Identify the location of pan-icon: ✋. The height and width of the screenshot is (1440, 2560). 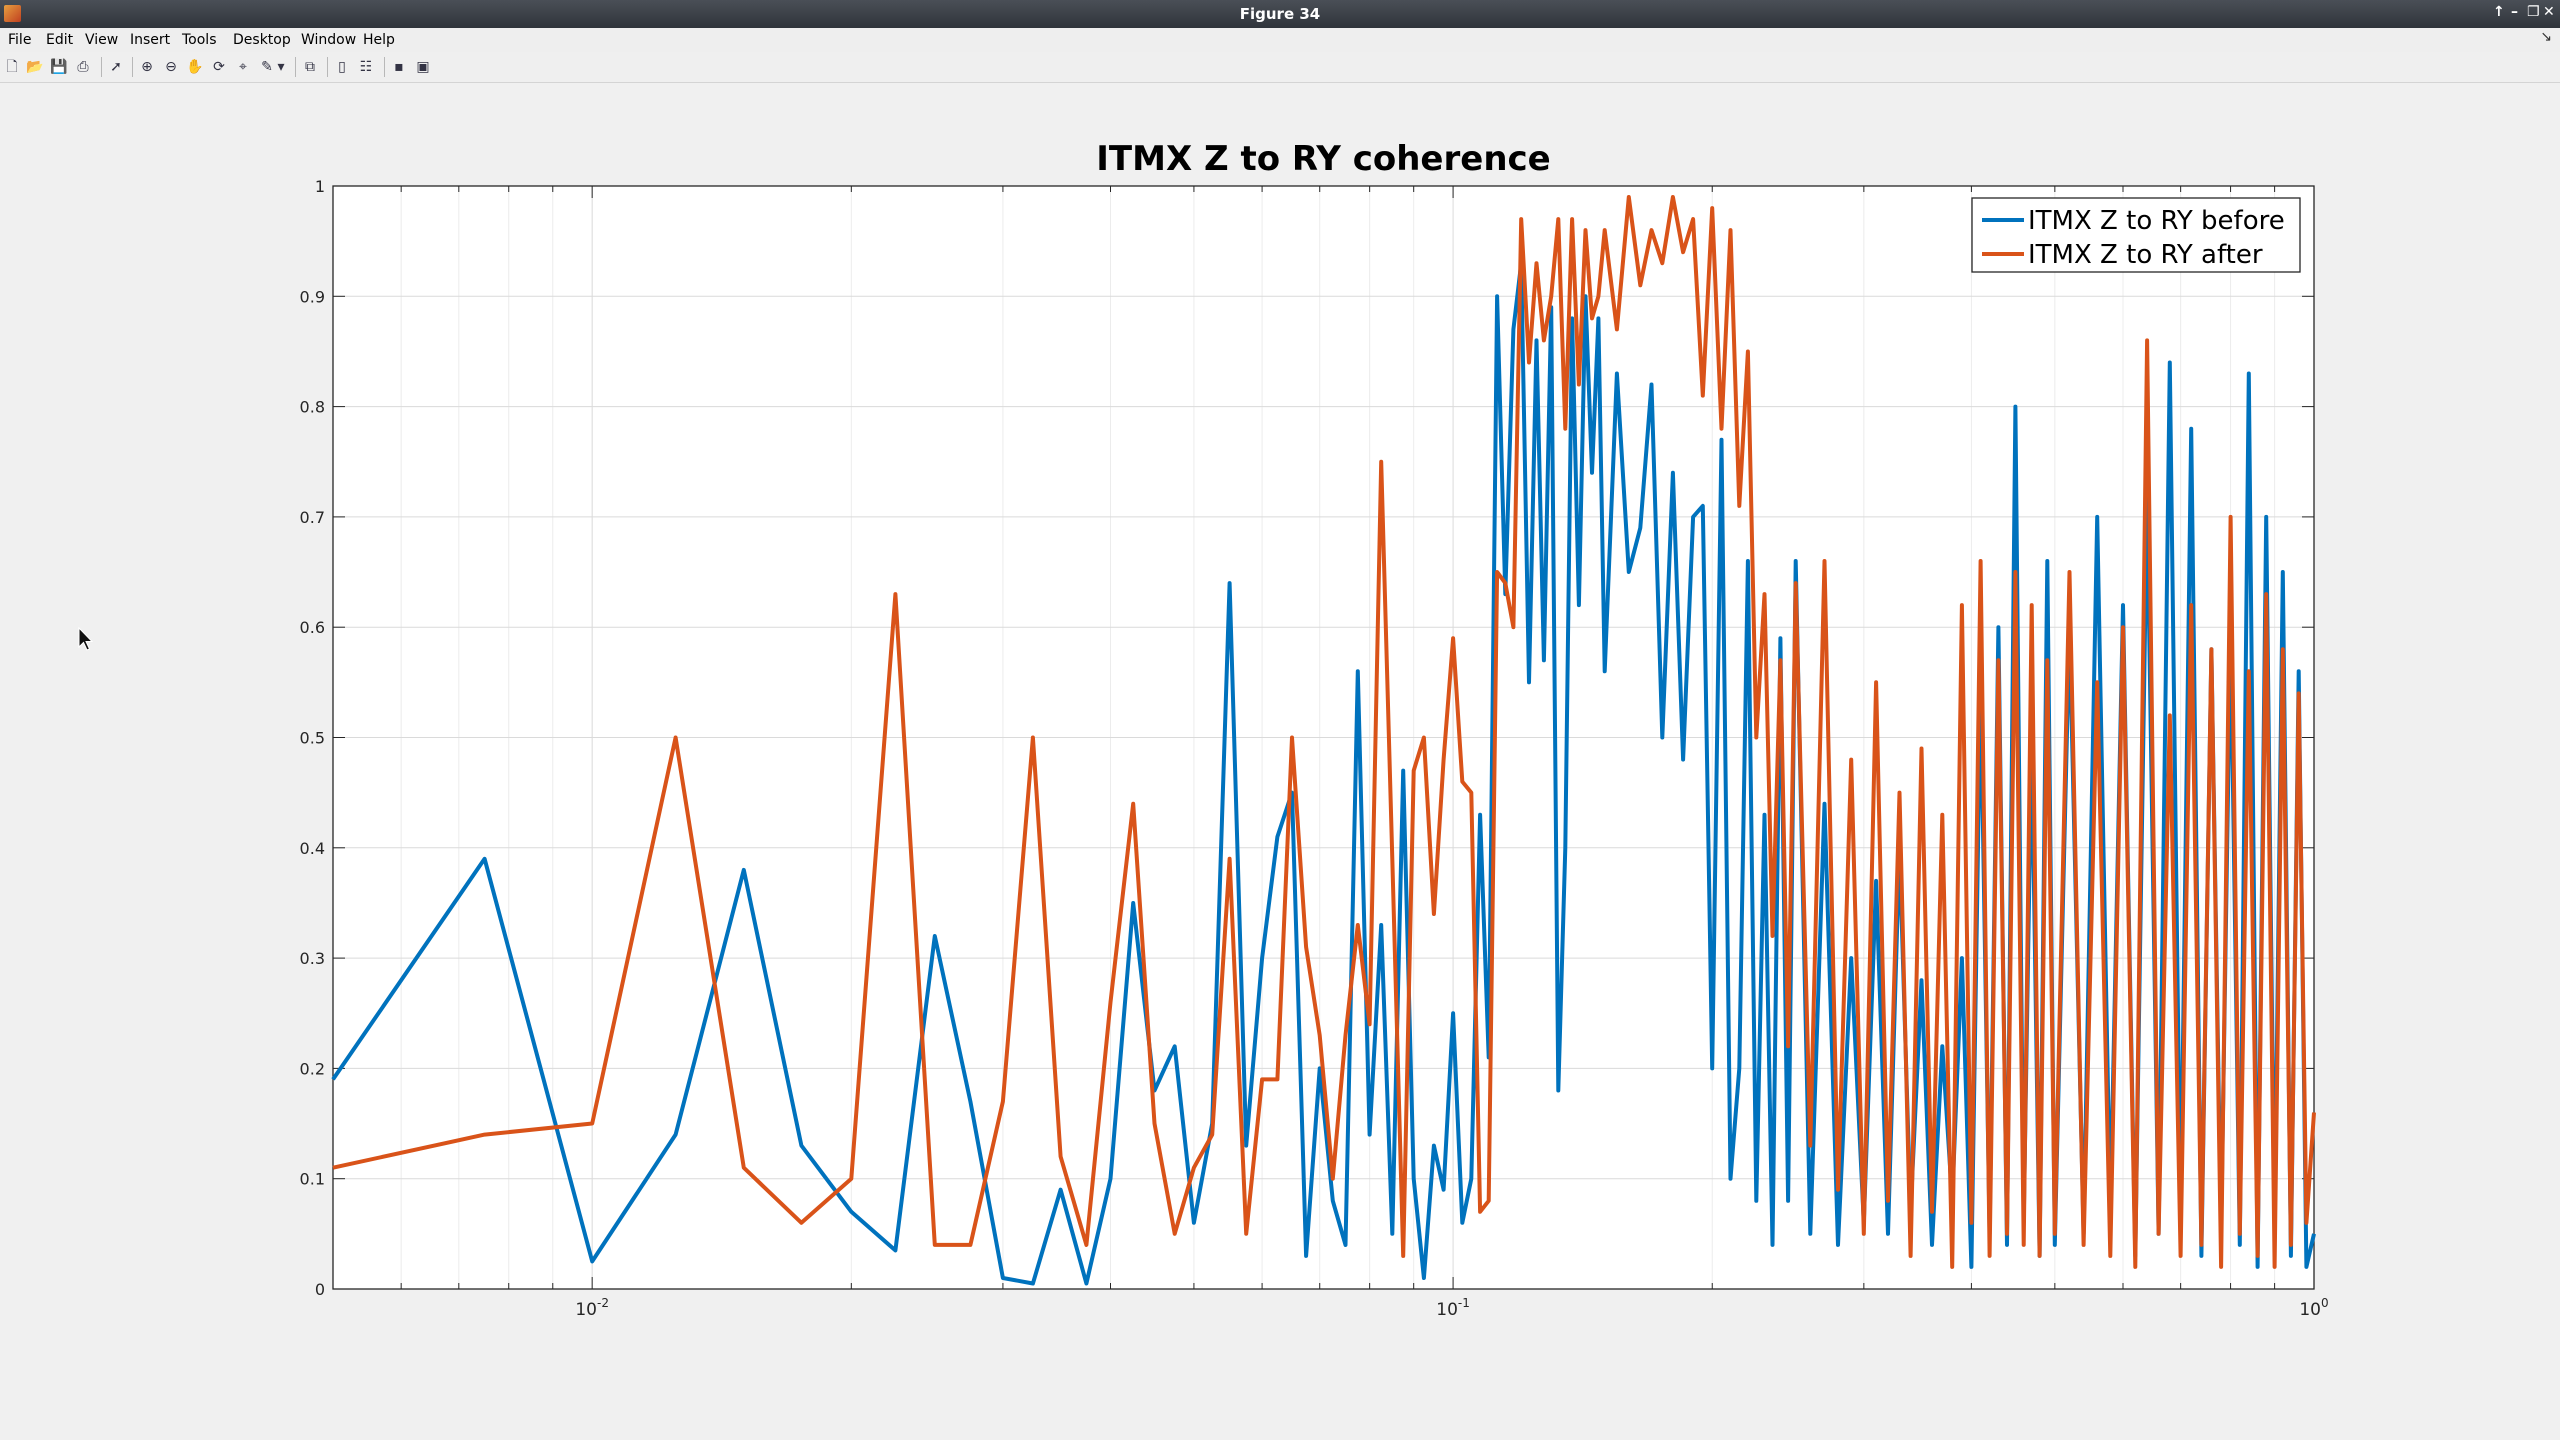
(195, 67).